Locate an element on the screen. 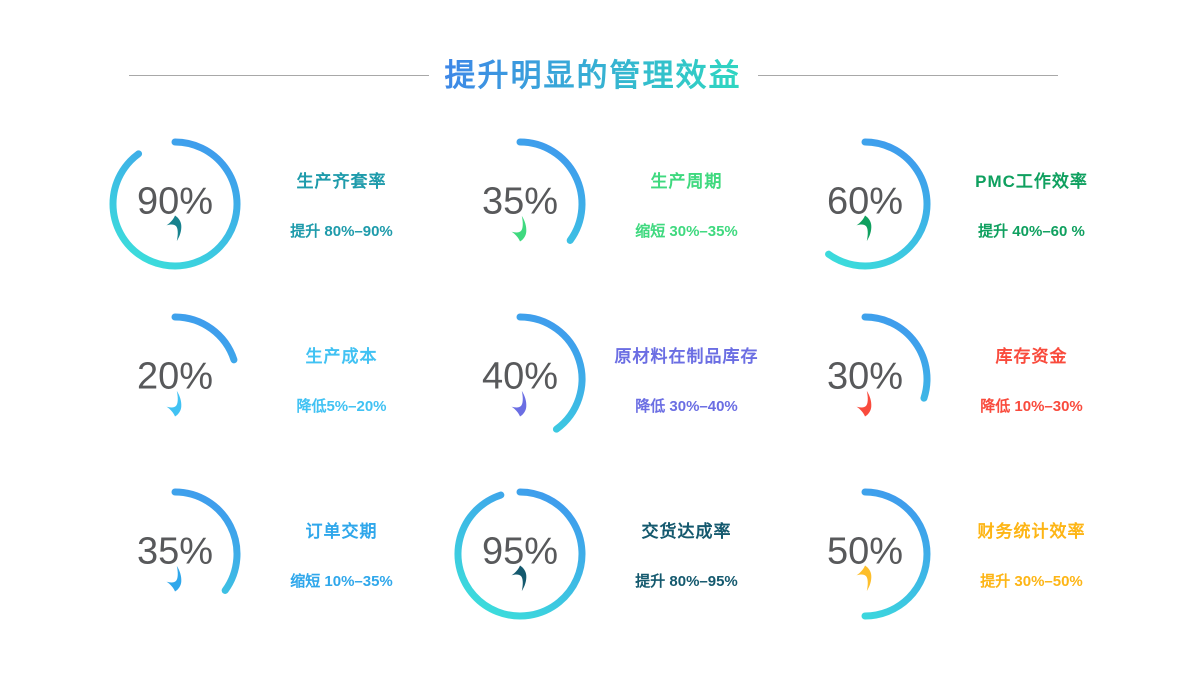 This screenshot has height=684, width=1186. card-subtitle: 提升 40%–60 % is located at coordinates (1031, 231).